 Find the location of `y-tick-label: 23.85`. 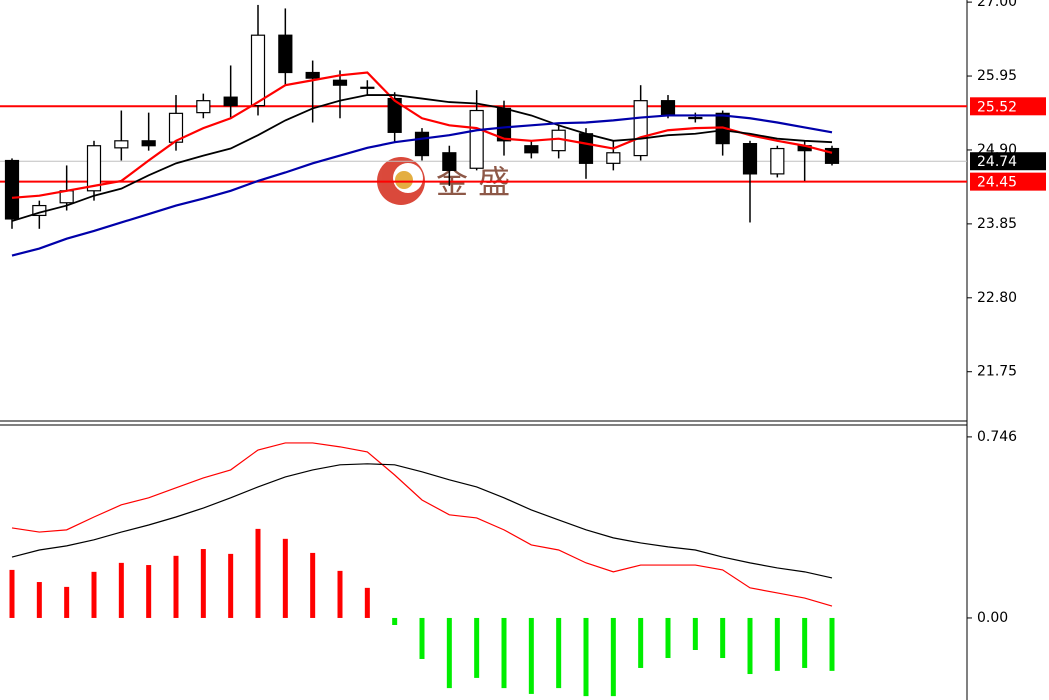

y-tick-label: 23.85 is located at coordinates (997, 224).